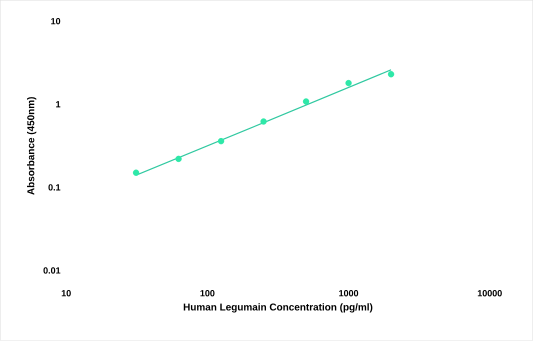 This screenshot has width=533, height=341. I want to click on x-tick-label: 1000, so click(348, 293).